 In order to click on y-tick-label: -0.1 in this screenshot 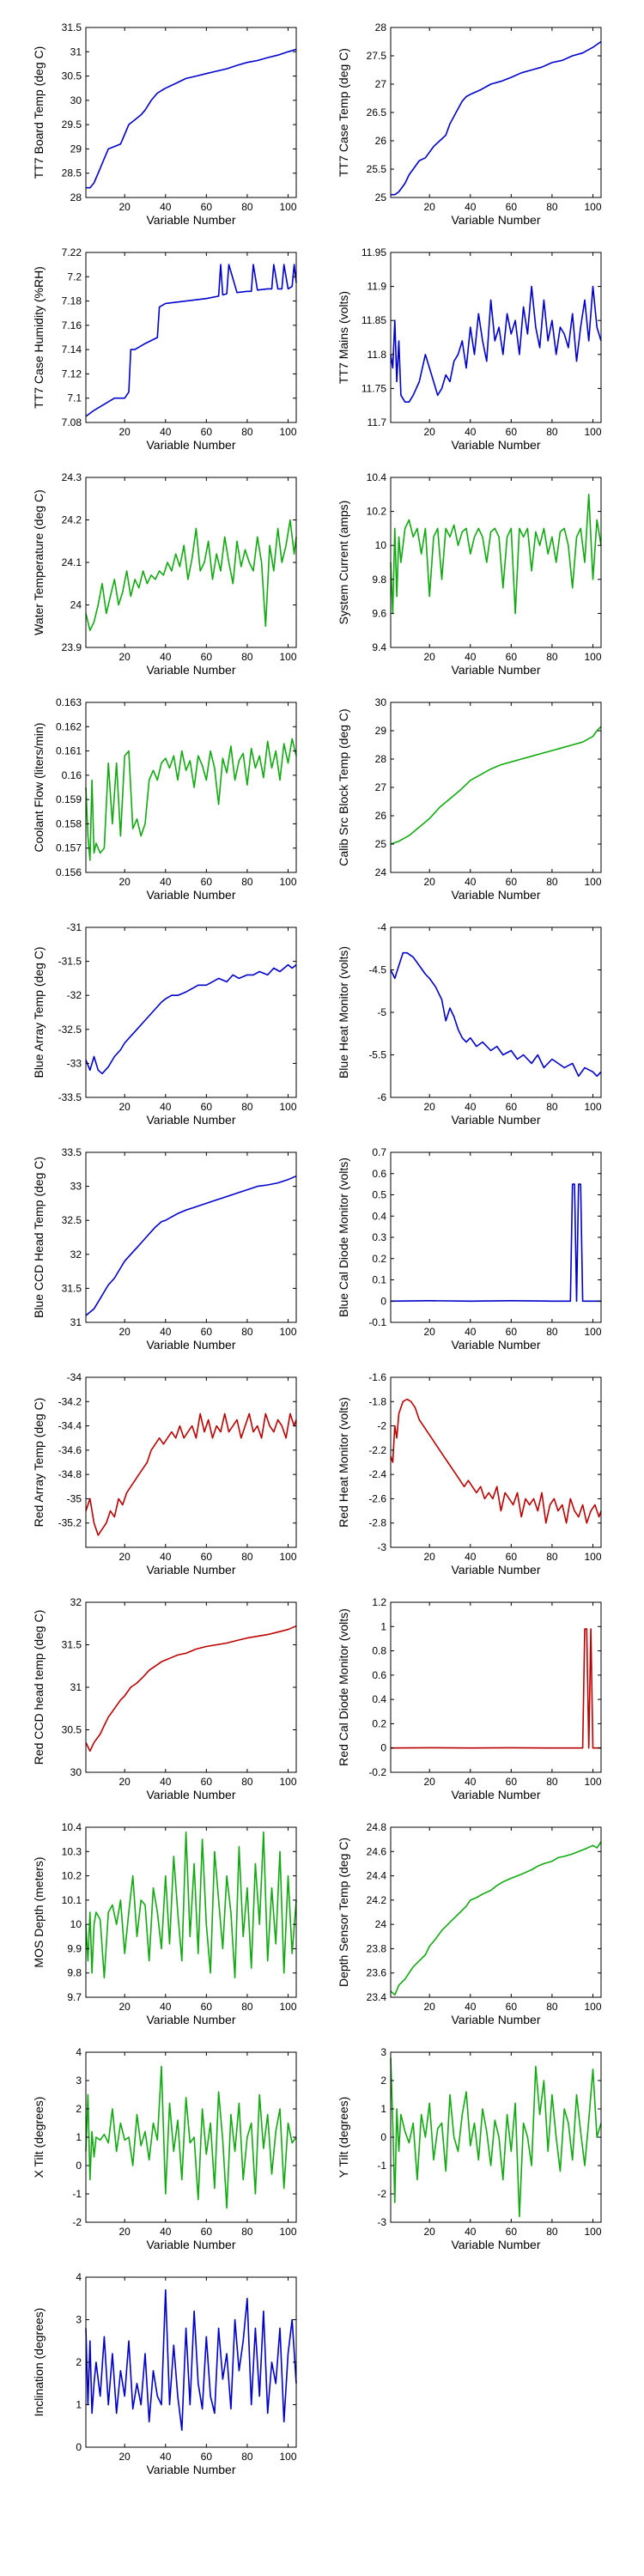, I will do `click(377, 1322)`.